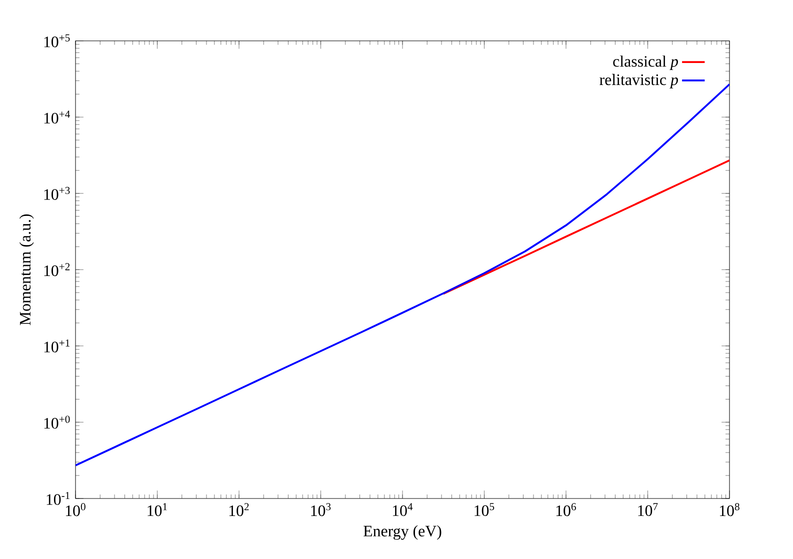  What do you see at coordinates (566, 509) in the screenshot?
I see `x-tick-label: 10$^{6}$` at bounding box center [566, 509].